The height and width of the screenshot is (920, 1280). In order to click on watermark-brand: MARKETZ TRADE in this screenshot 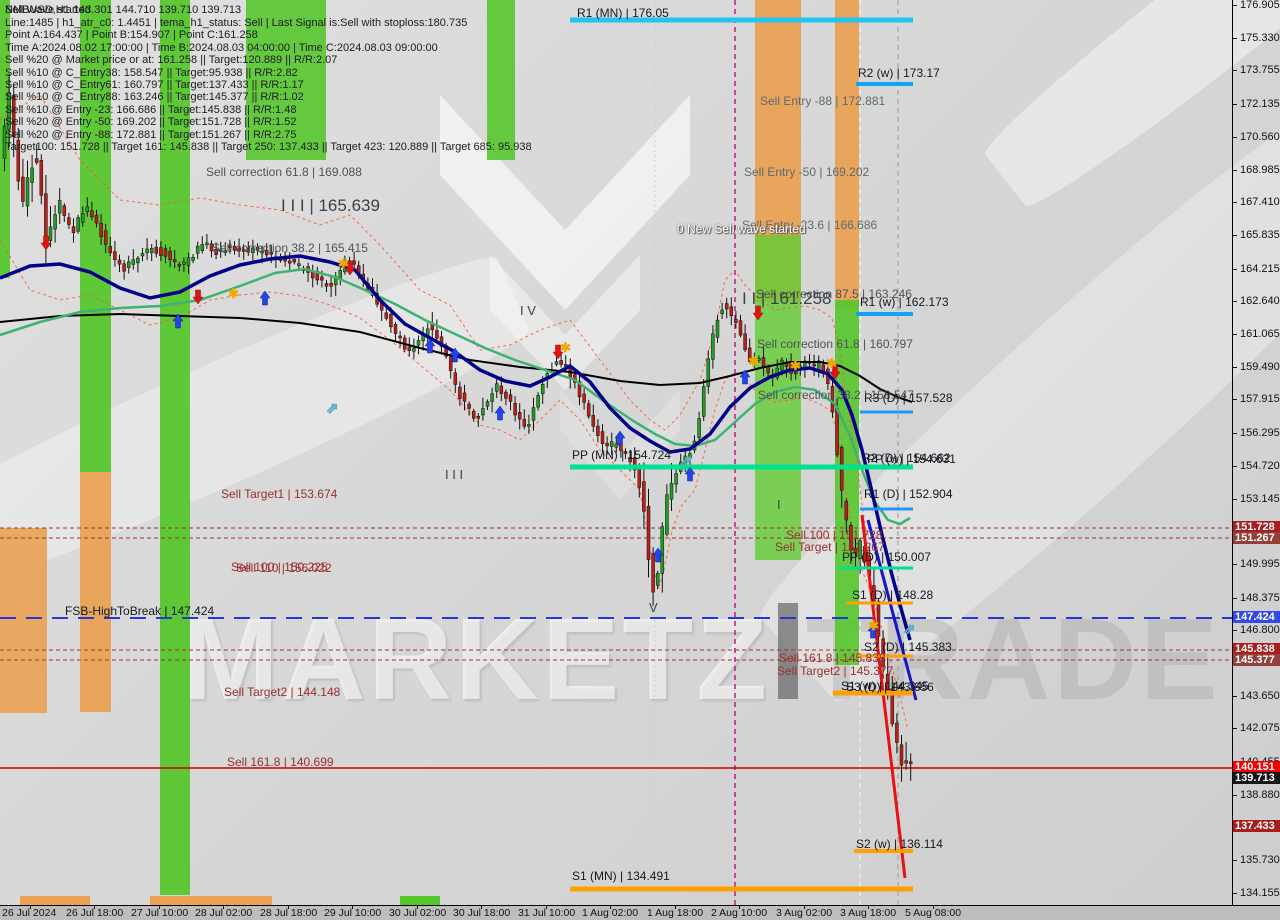, I will do `click(701, 659)`.